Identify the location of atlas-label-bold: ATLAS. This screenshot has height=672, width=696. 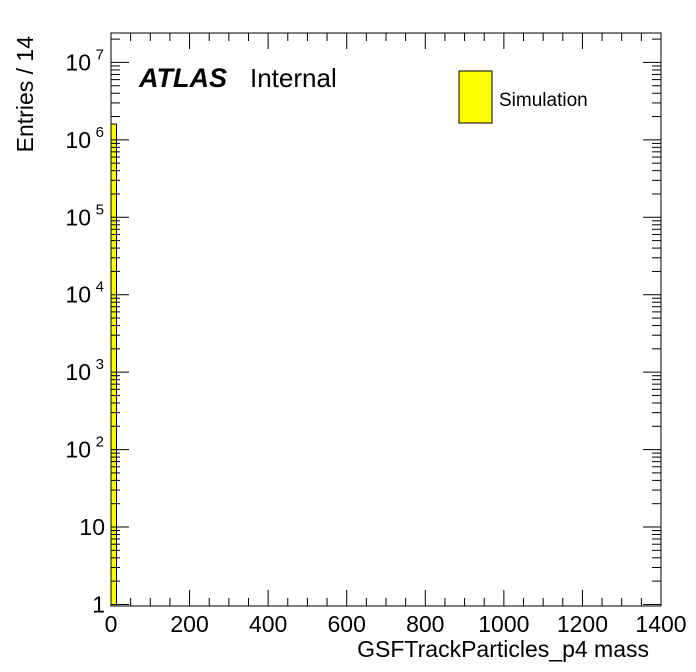
(182, 78).